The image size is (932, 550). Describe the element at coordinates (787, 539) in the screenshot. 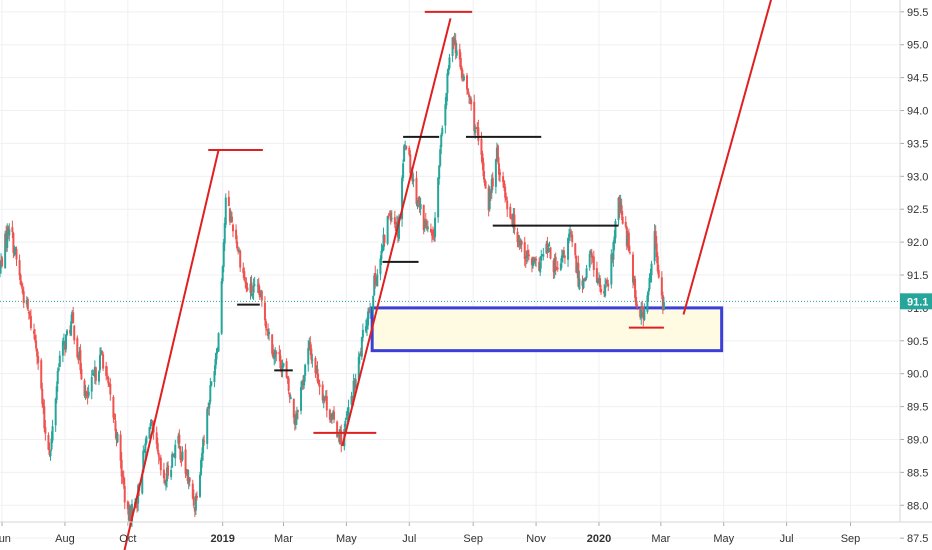

I see `x-tick-label: Jul` at that location.